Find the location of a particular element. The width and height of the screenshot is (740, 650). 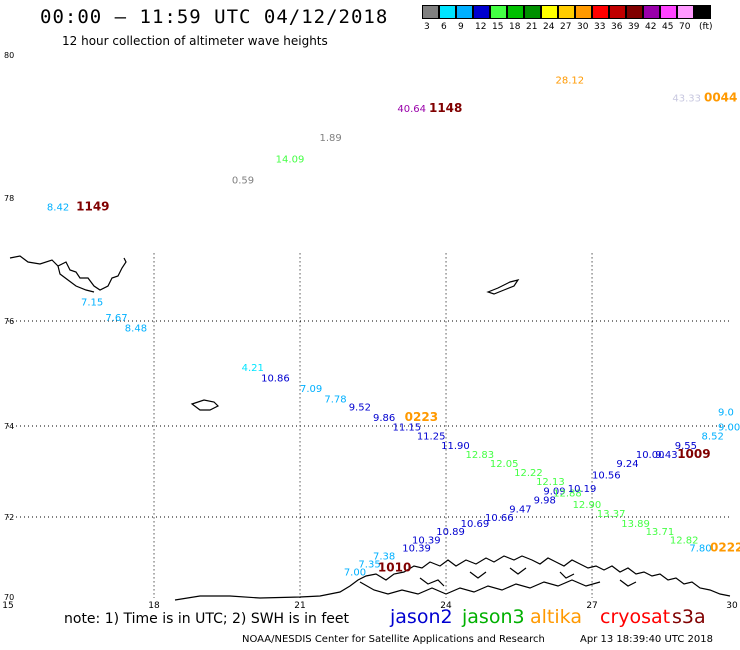

legend-label: 12 is located at coordinates (481, 27).